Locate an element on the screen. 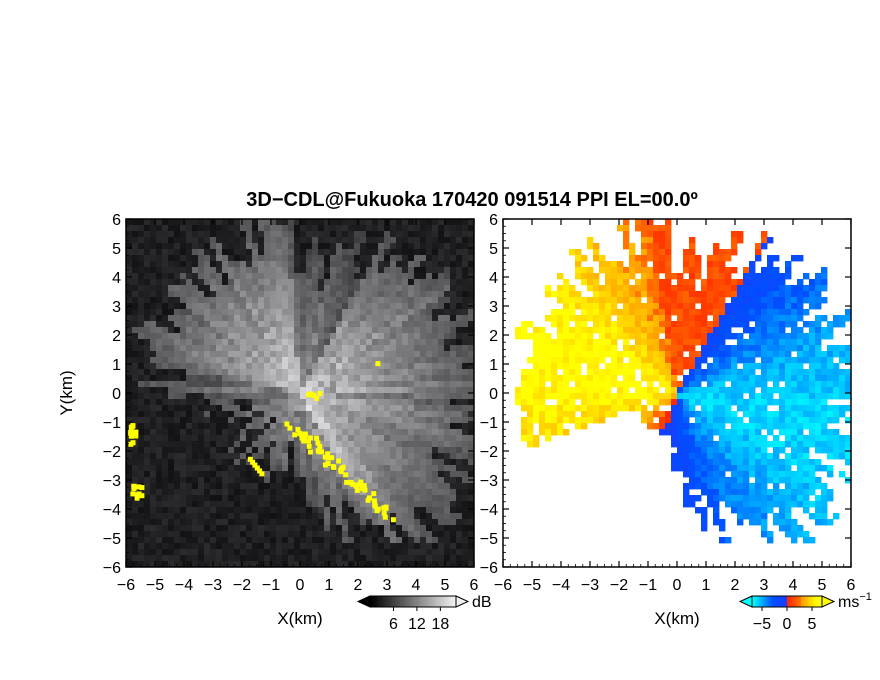 The image size is (880, 680). reflectivity-colorbar-swatch is located at coordinates (377, 601).